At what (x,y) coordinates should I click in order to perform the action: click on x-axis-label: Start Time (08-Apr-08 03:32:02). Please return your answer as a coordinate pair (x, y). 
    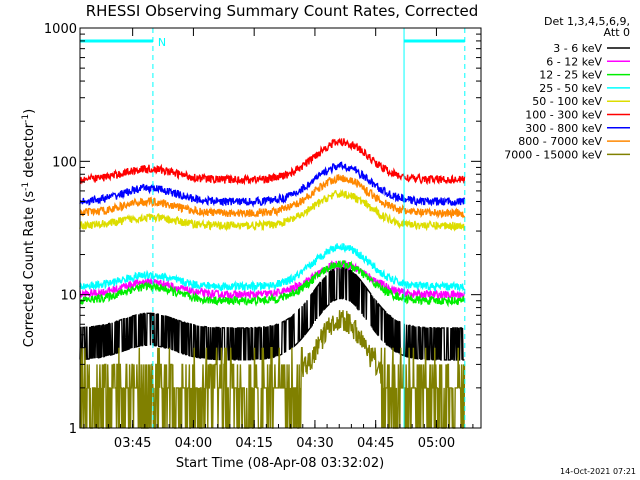
    Looking at the image, I should click on (280, 463).